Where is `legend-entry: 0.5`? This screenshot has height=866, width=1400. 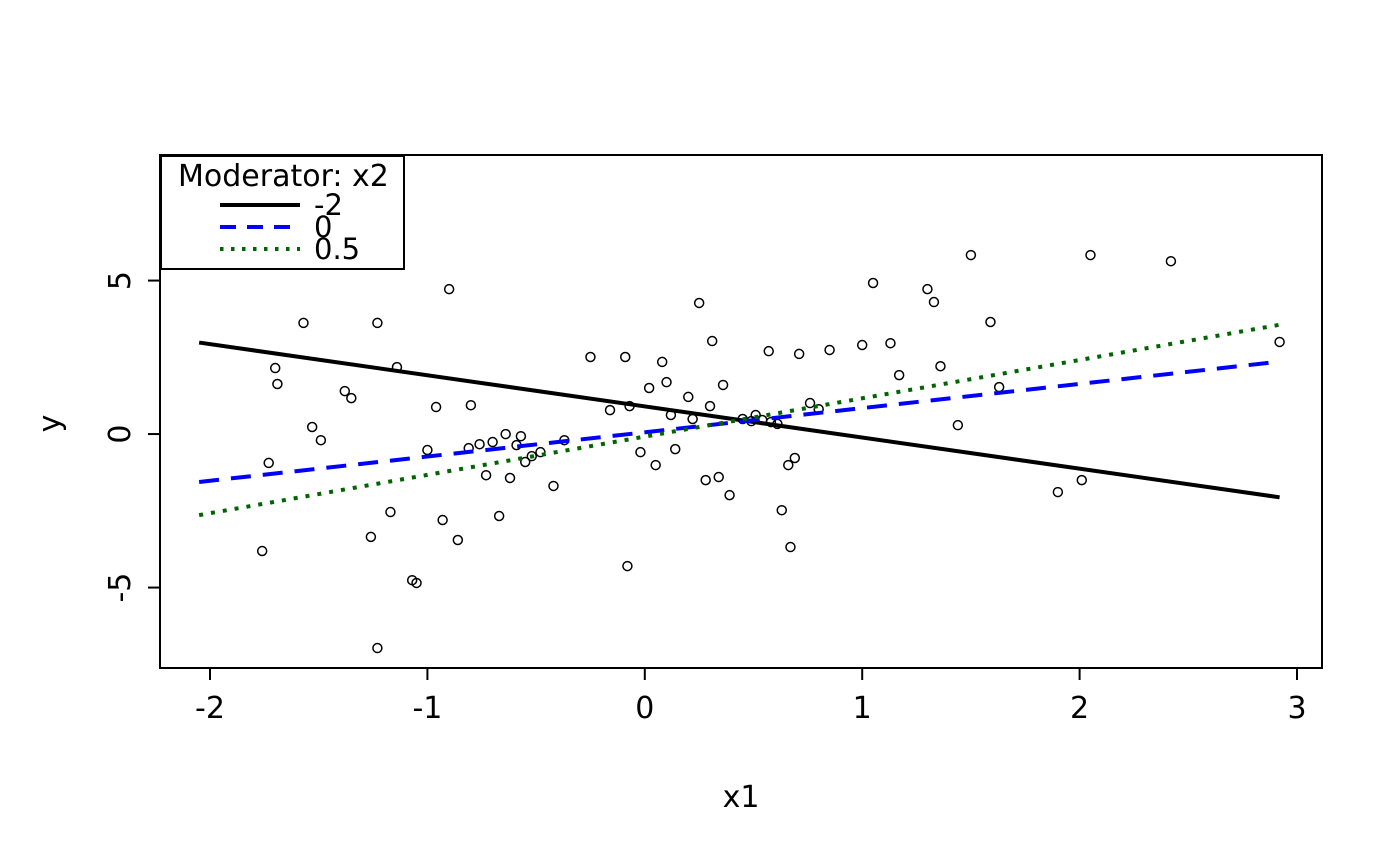 legend-entry: 0.5 is located at coordinates (303, 249).